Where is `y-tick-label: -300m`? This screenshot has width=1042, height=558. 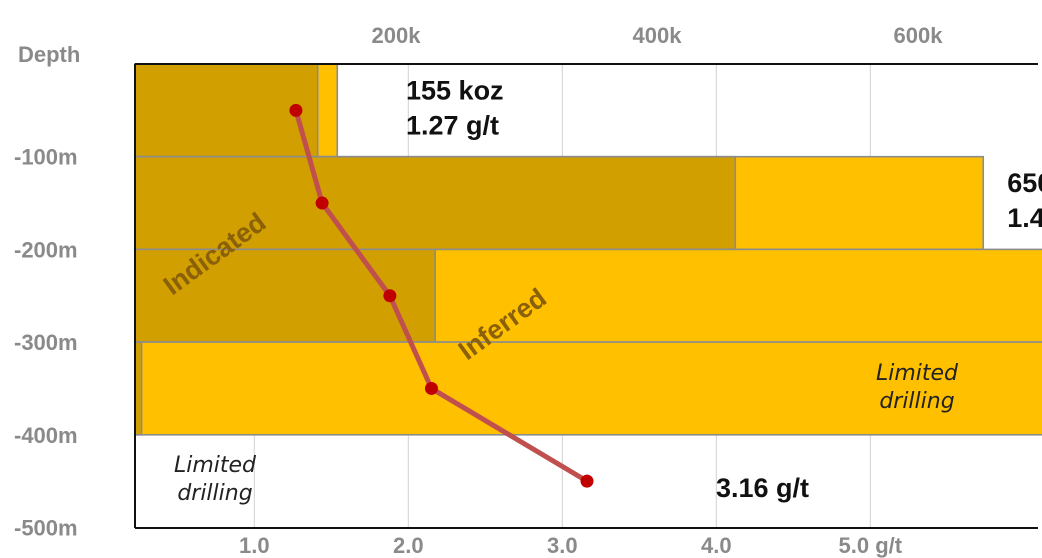
y-tick-label: -300m is located at coordinates (46, 342).